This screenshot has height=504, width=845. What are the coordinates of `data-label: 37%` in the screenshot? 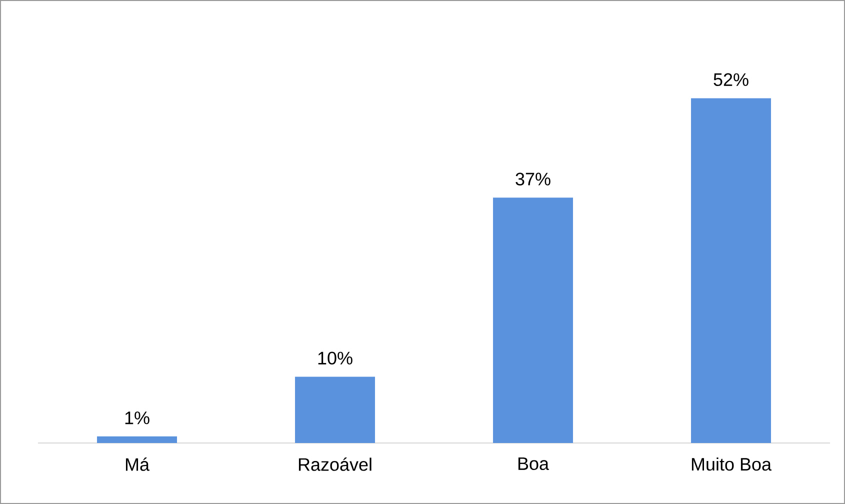 It's located at (533, 179).